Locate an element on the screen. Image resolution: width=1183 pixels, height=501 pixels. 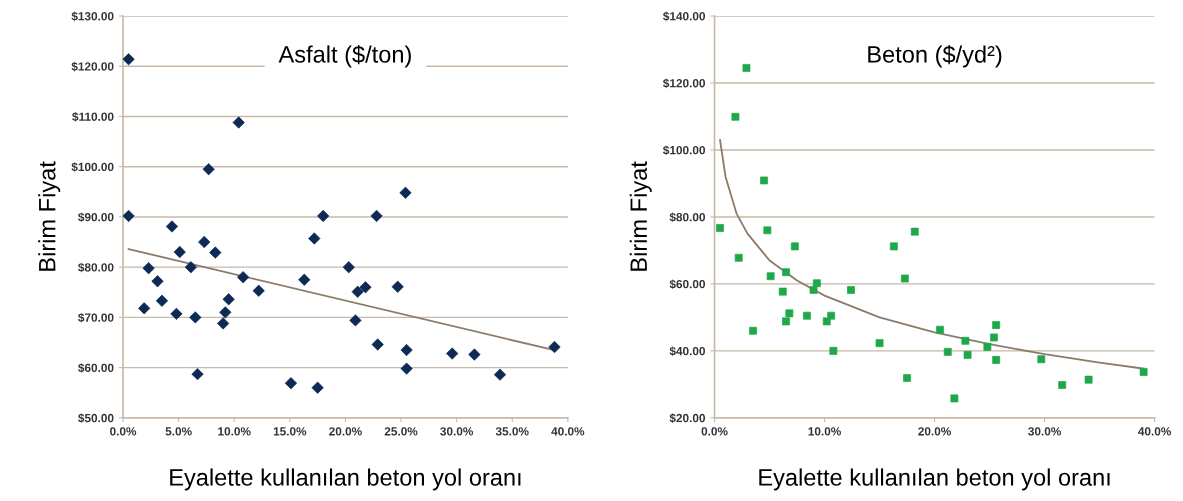
x-tick-label: 25.0% is located at coordinates (401, 431).